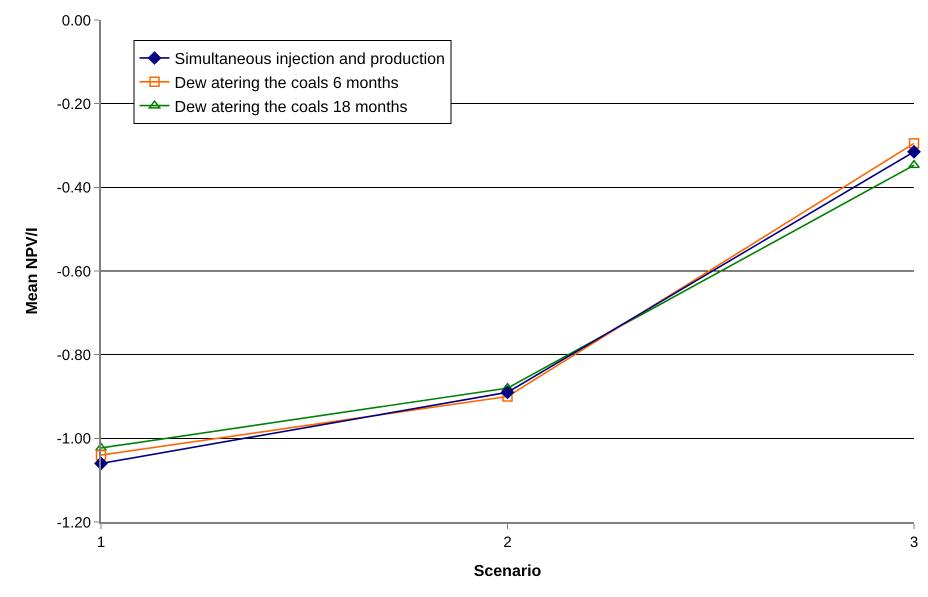 The image size is (928, 597). What do you see at coordinates (33, 271) in the screenshot?
I see `y-axis-title: Mean NPV/I` at bounding box center [33, 271].